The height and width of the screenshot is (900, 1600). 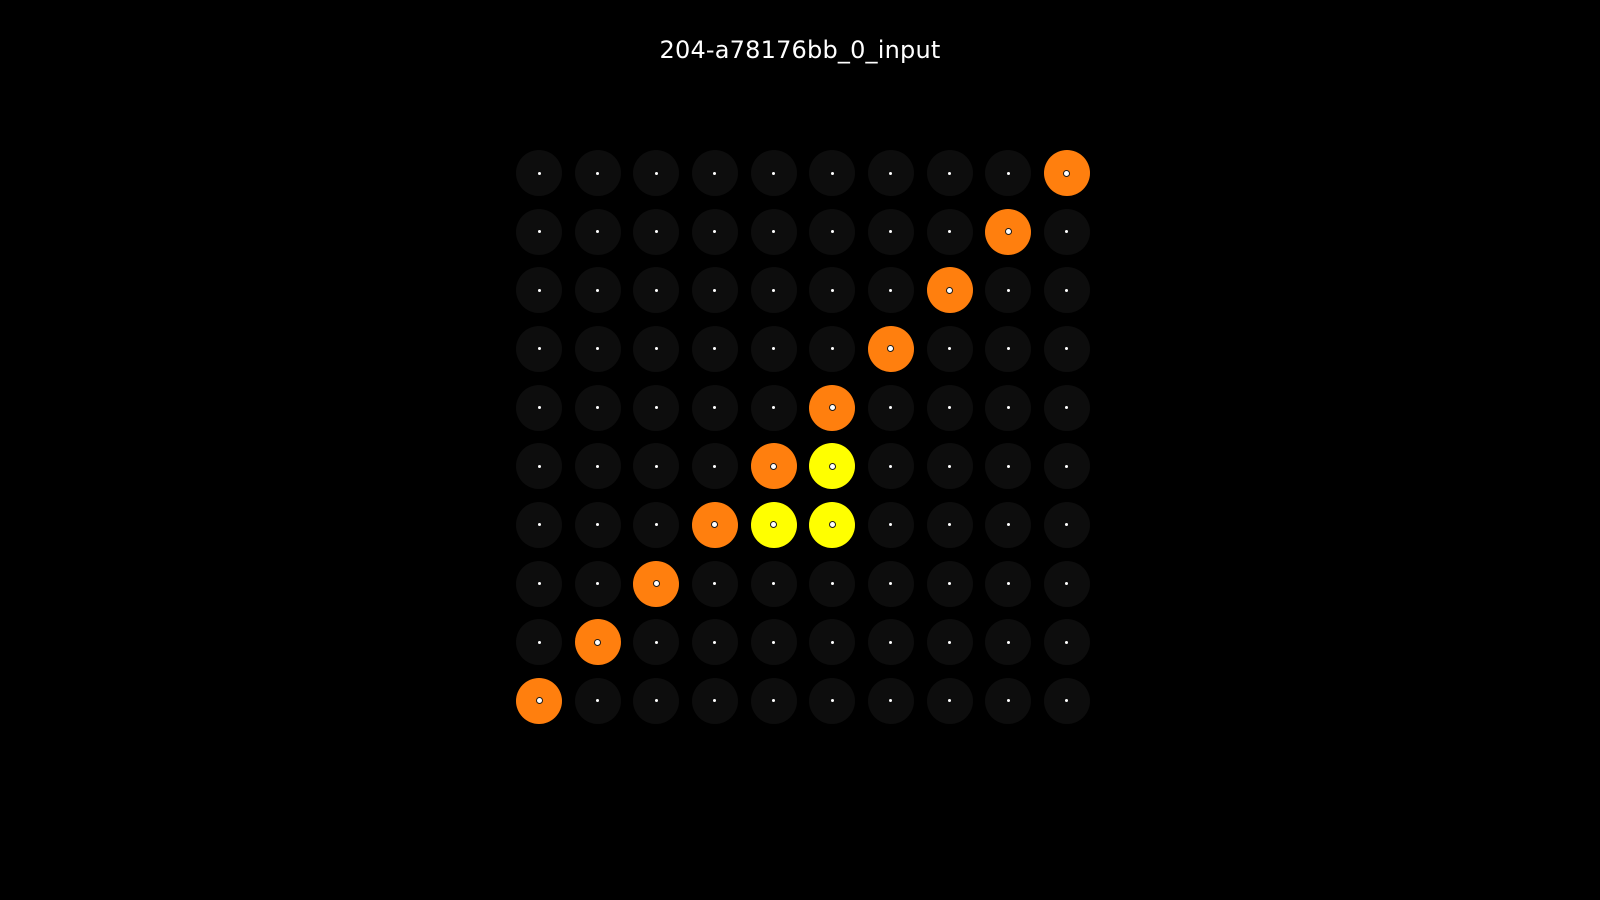 I want to click on grid-cell-r2-c5, so click(x=832, y=290).